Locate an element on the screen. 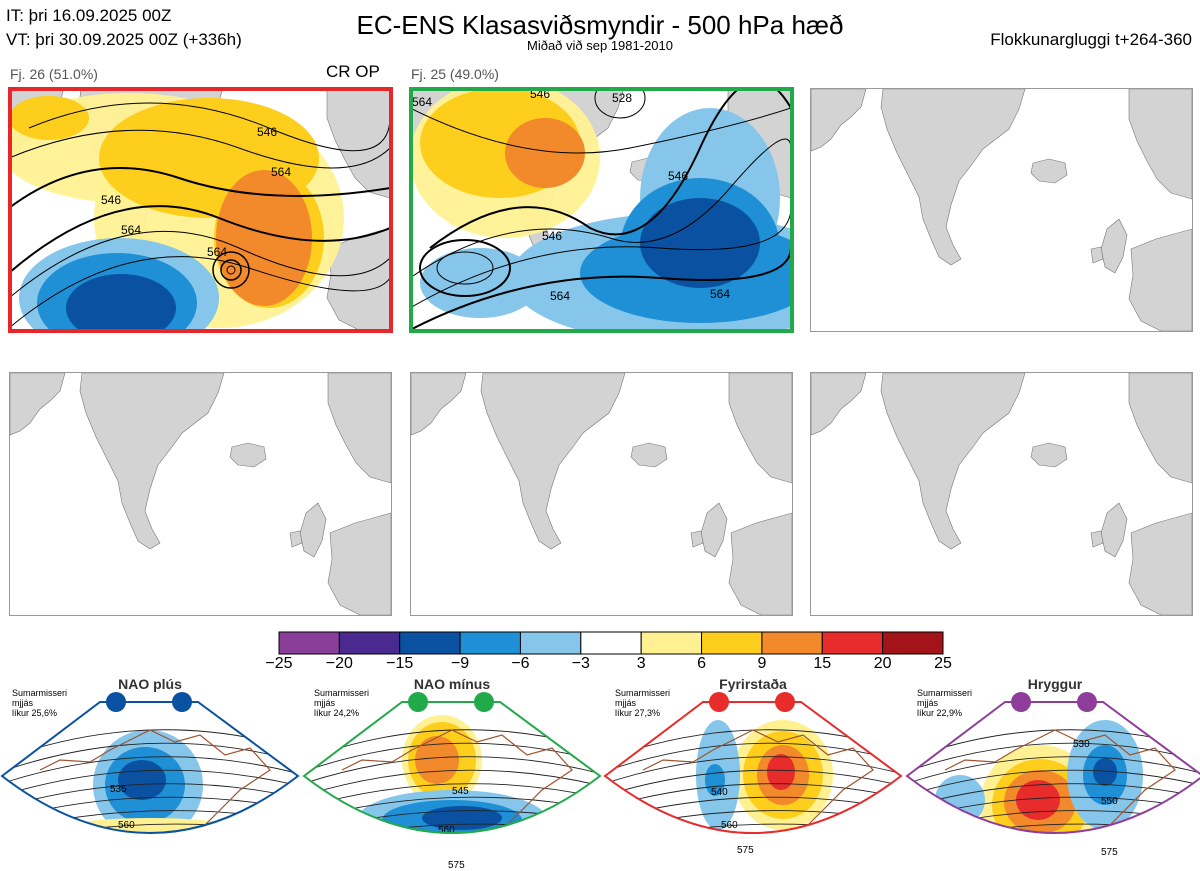  page-title: EC-ENS Klasasviðsmyndir - 500 hPa hæð is located at coordinates (600, 25).